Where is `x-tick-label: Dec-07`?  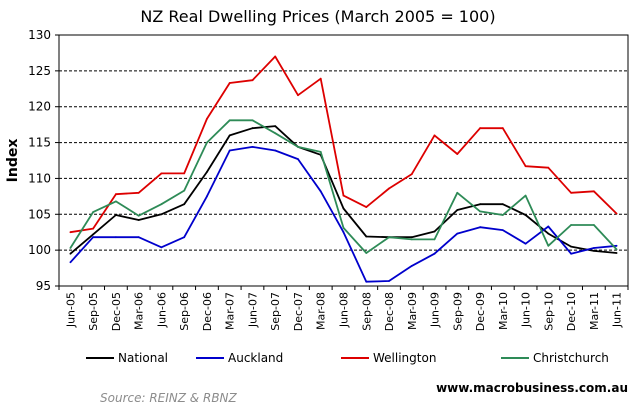 x-tick-label: Dec-07 is located at coordinates (298, 311).